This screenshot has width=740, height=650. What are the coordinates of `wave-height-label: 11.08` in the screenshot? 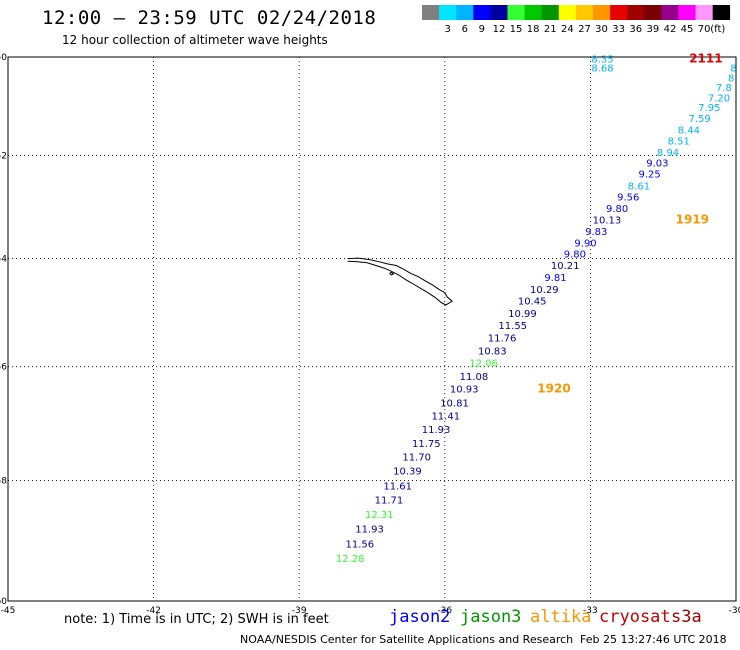 It's located at (474, 377).